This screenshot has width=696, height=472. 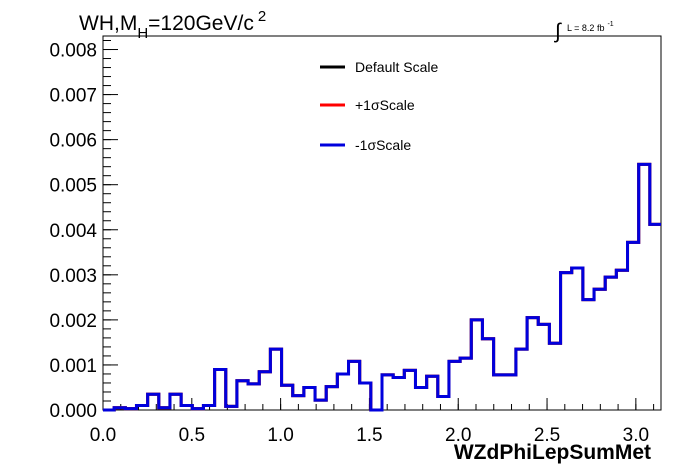 What do you see at coordinates (585, 28) in the screenshot?
I see `lumi-text: L = 8.2 fb` at bounding box center [585, 28].